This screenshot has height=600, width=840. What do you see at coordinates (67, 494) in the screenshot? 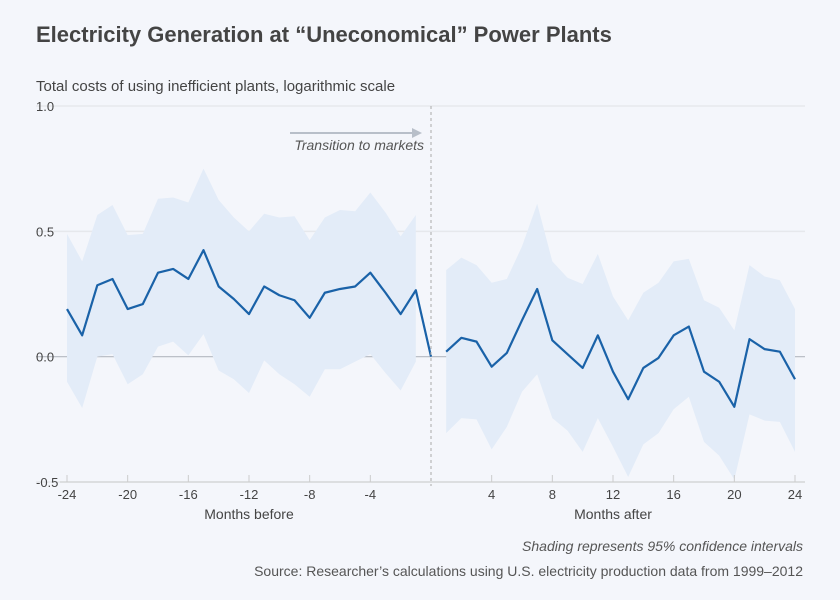
I see `x-tick-label: -24` at bounding box center [67, 494].